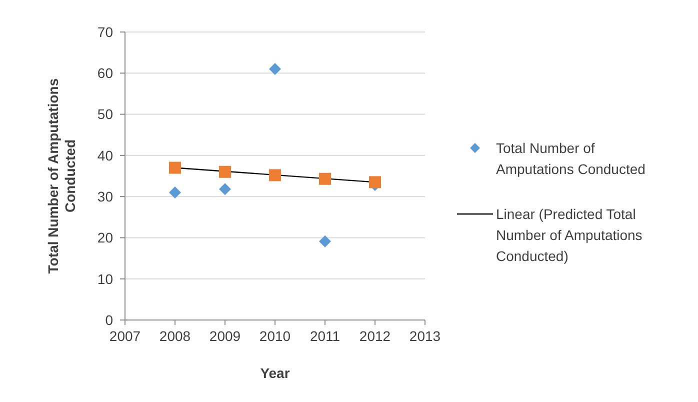 This screenshot has width=698, height=402. What do you see at coordinates (569, 235) in the screenshot?
I see `legend-label: Linear (Predicted Total Number of Amputations Conducted)` at bounding box center [569, 235].